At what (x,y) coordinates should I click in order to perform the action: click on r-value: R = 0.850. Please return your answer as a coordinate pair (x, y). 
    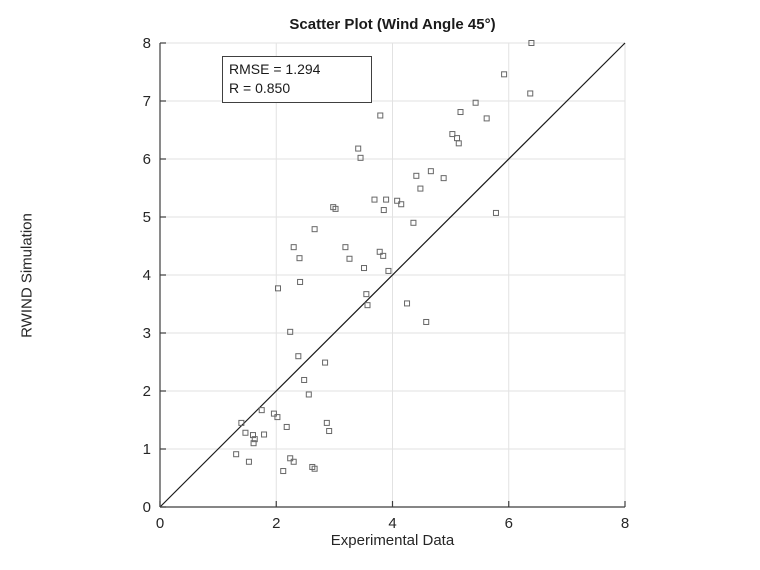
    Looking at the image, I should click on (260, 88).